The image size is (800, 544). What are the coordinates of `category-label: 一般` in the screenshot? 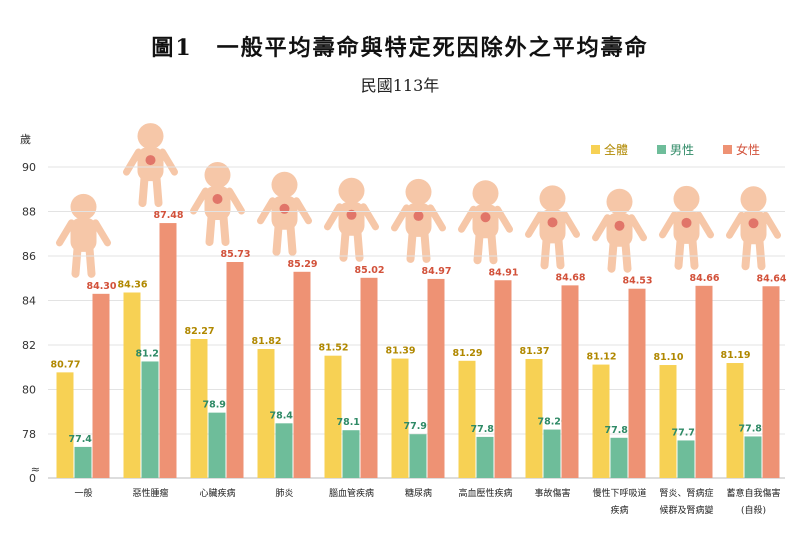 It's located at (83, 493).